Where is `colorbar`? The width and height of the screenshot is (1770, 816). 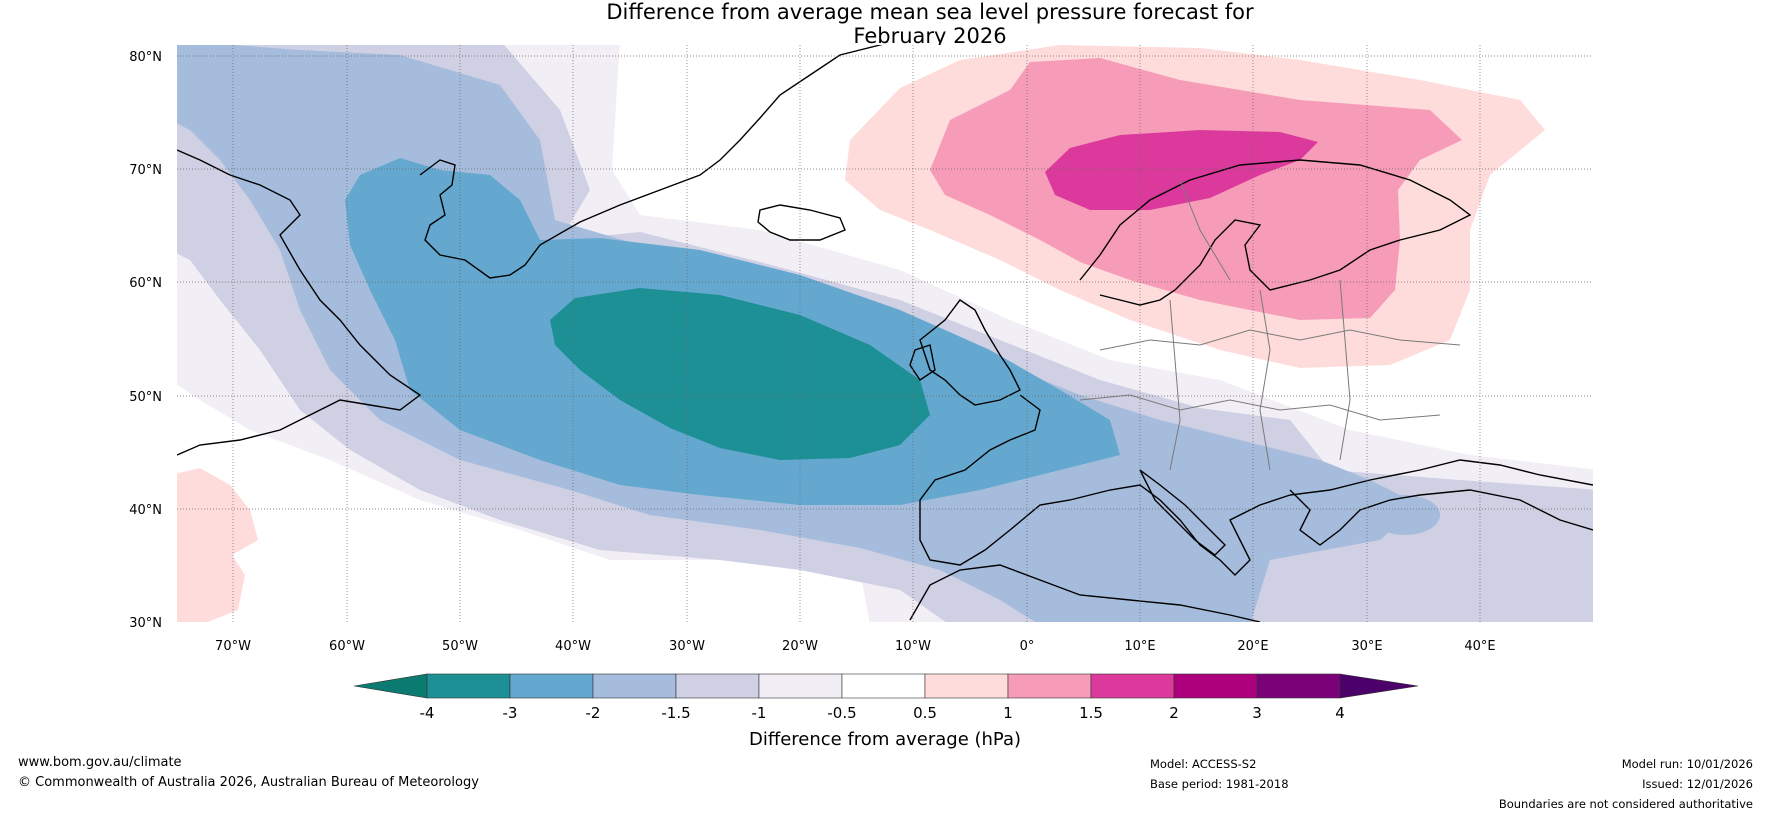
colorbar is located at coordinates (886, 686).